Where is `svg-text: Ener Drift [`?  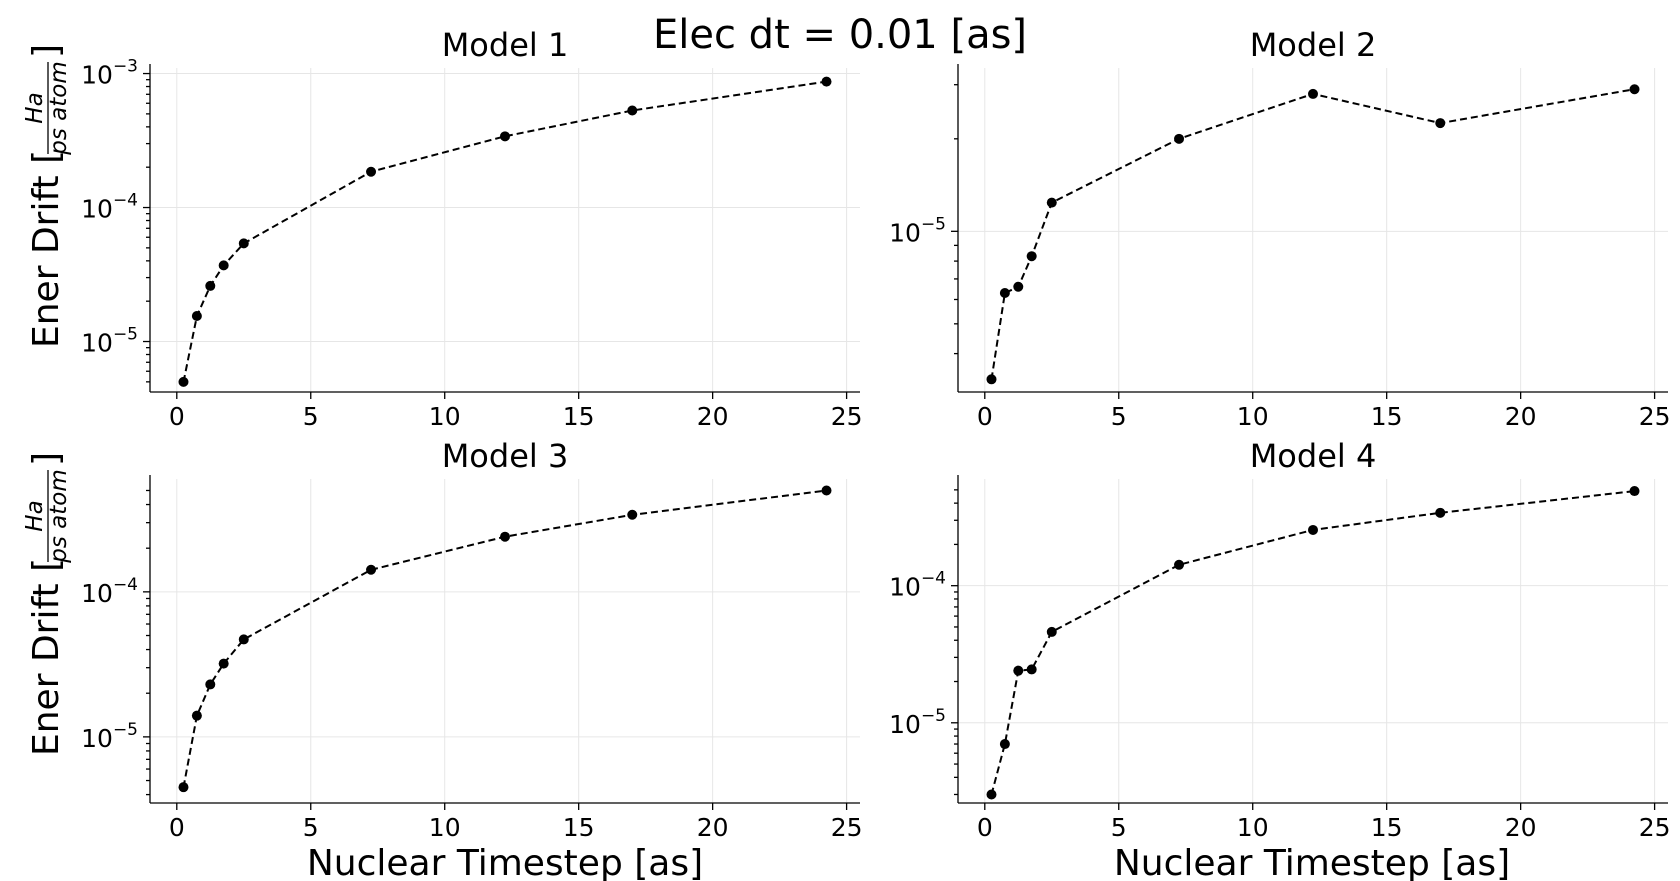
svg-text: Ener Drift [ is located at coordinates (46, 249).